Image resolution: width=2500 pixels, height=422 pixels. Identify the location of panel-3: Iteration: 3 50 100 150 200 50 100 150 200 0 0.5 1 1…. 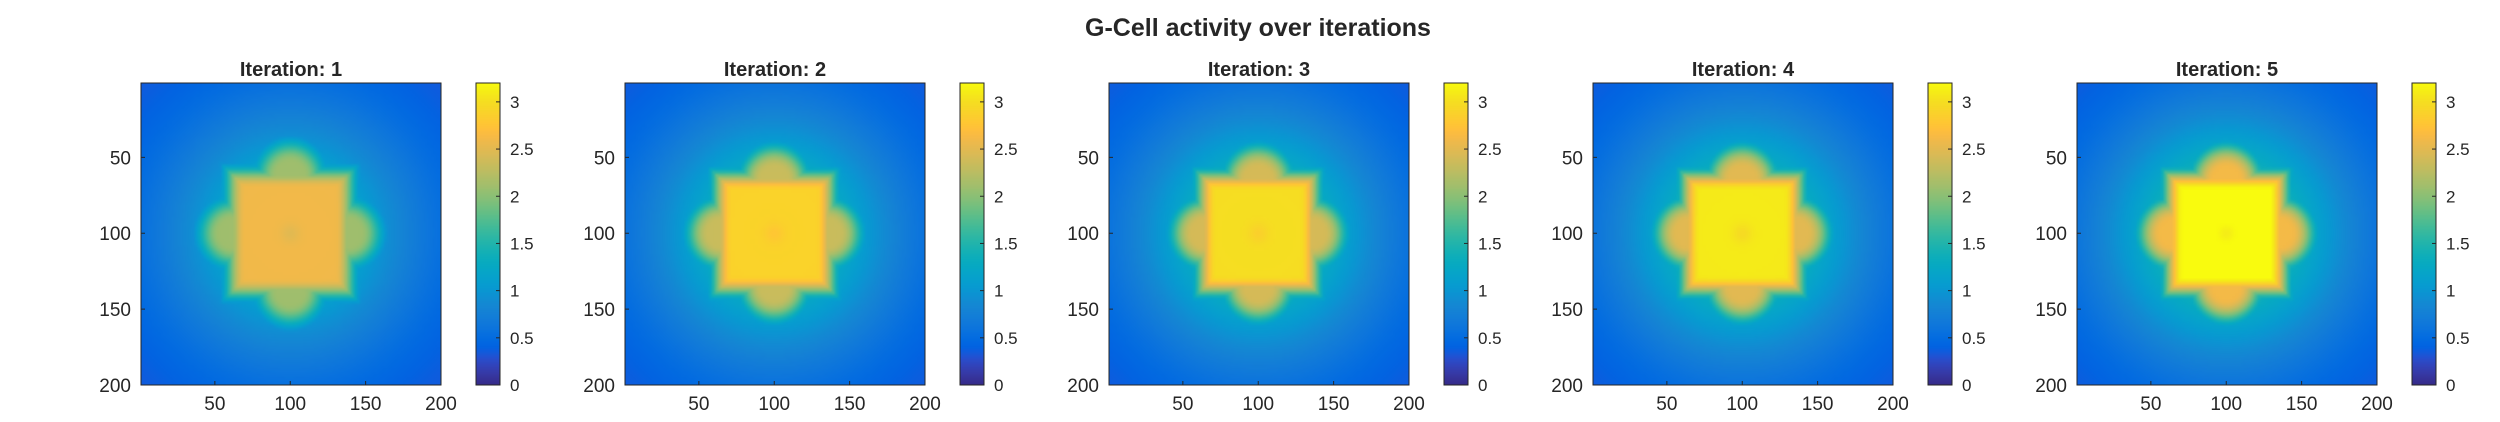
(1284, 237).